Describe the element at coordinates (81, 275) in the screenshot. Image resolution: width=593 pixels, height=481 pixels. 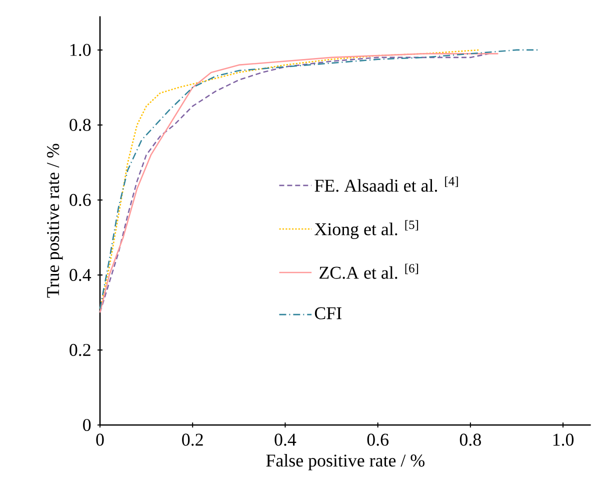
I see `y-tick-label: 0.4` at that location.